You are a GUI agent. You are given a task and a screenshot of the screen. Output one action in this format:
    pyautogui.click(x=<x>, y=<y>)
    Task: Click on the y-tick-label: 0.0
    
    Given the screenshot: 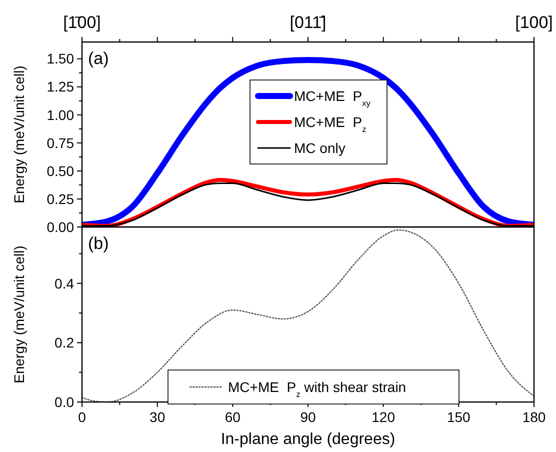 What is the action you would take?
    pyautogui.click(x=64, y=402)
    